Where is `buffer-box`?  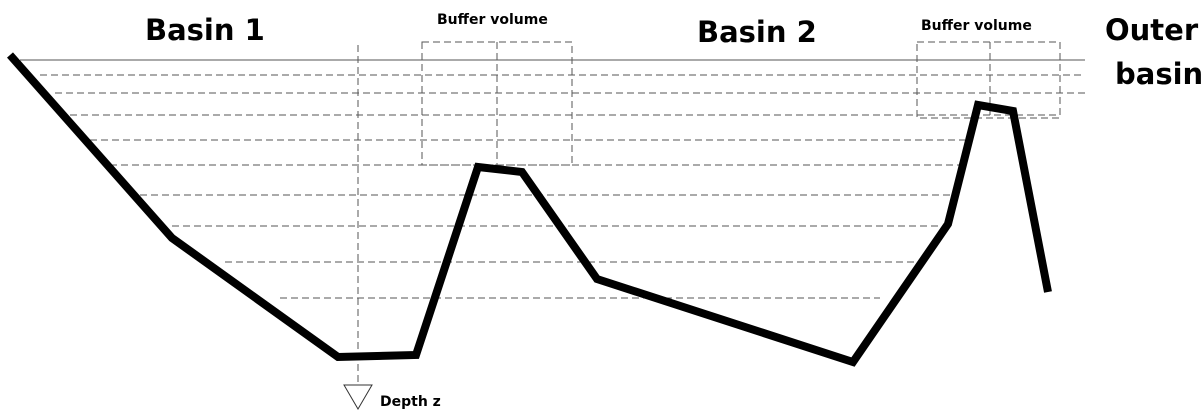
buffer-box is located at coordinates (988, 80).